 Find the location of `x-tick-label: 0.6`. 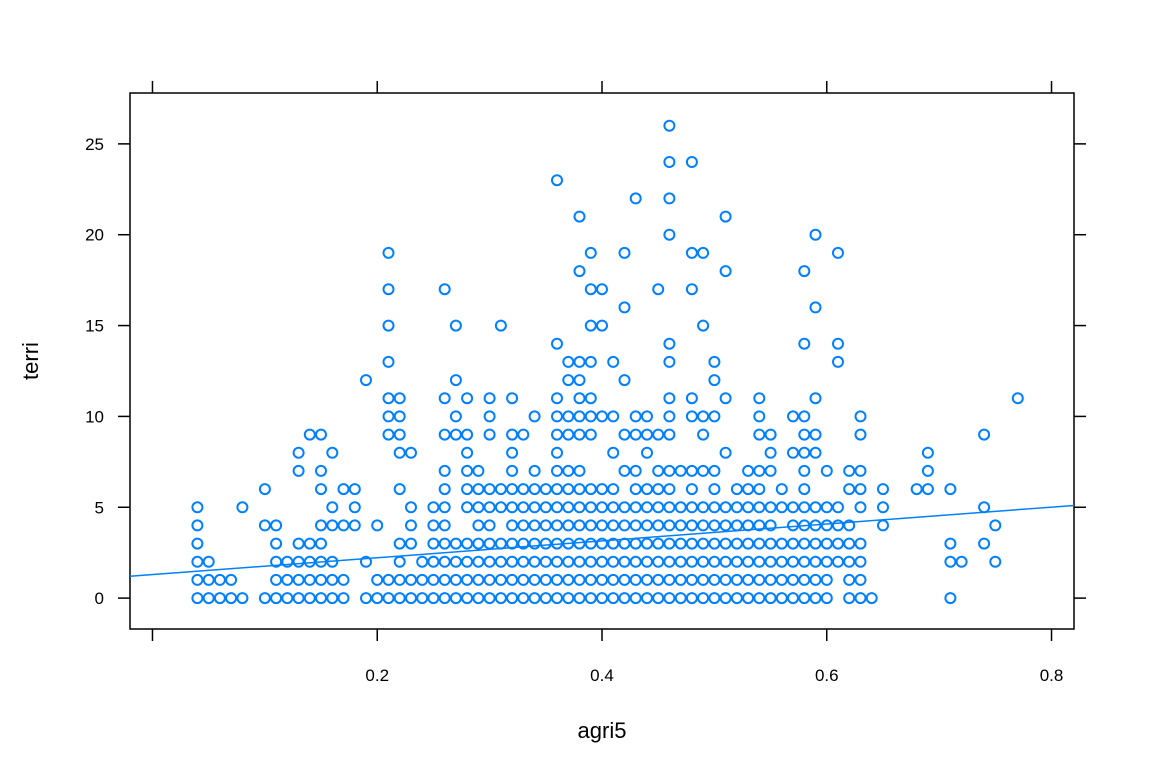

x-tick-label: 0.6 is located at coordinates (827, 675).